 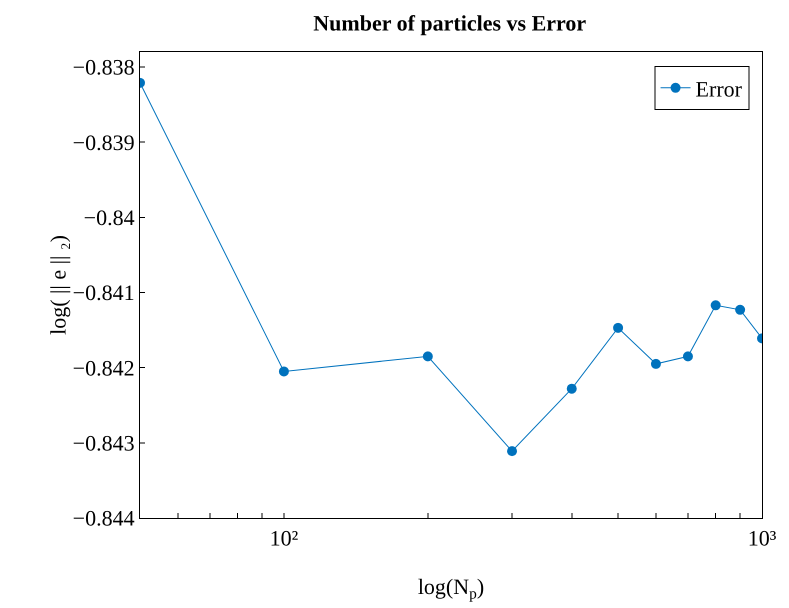 I want to click on y-tick-label: −0.839, so click(x=103, y=142).